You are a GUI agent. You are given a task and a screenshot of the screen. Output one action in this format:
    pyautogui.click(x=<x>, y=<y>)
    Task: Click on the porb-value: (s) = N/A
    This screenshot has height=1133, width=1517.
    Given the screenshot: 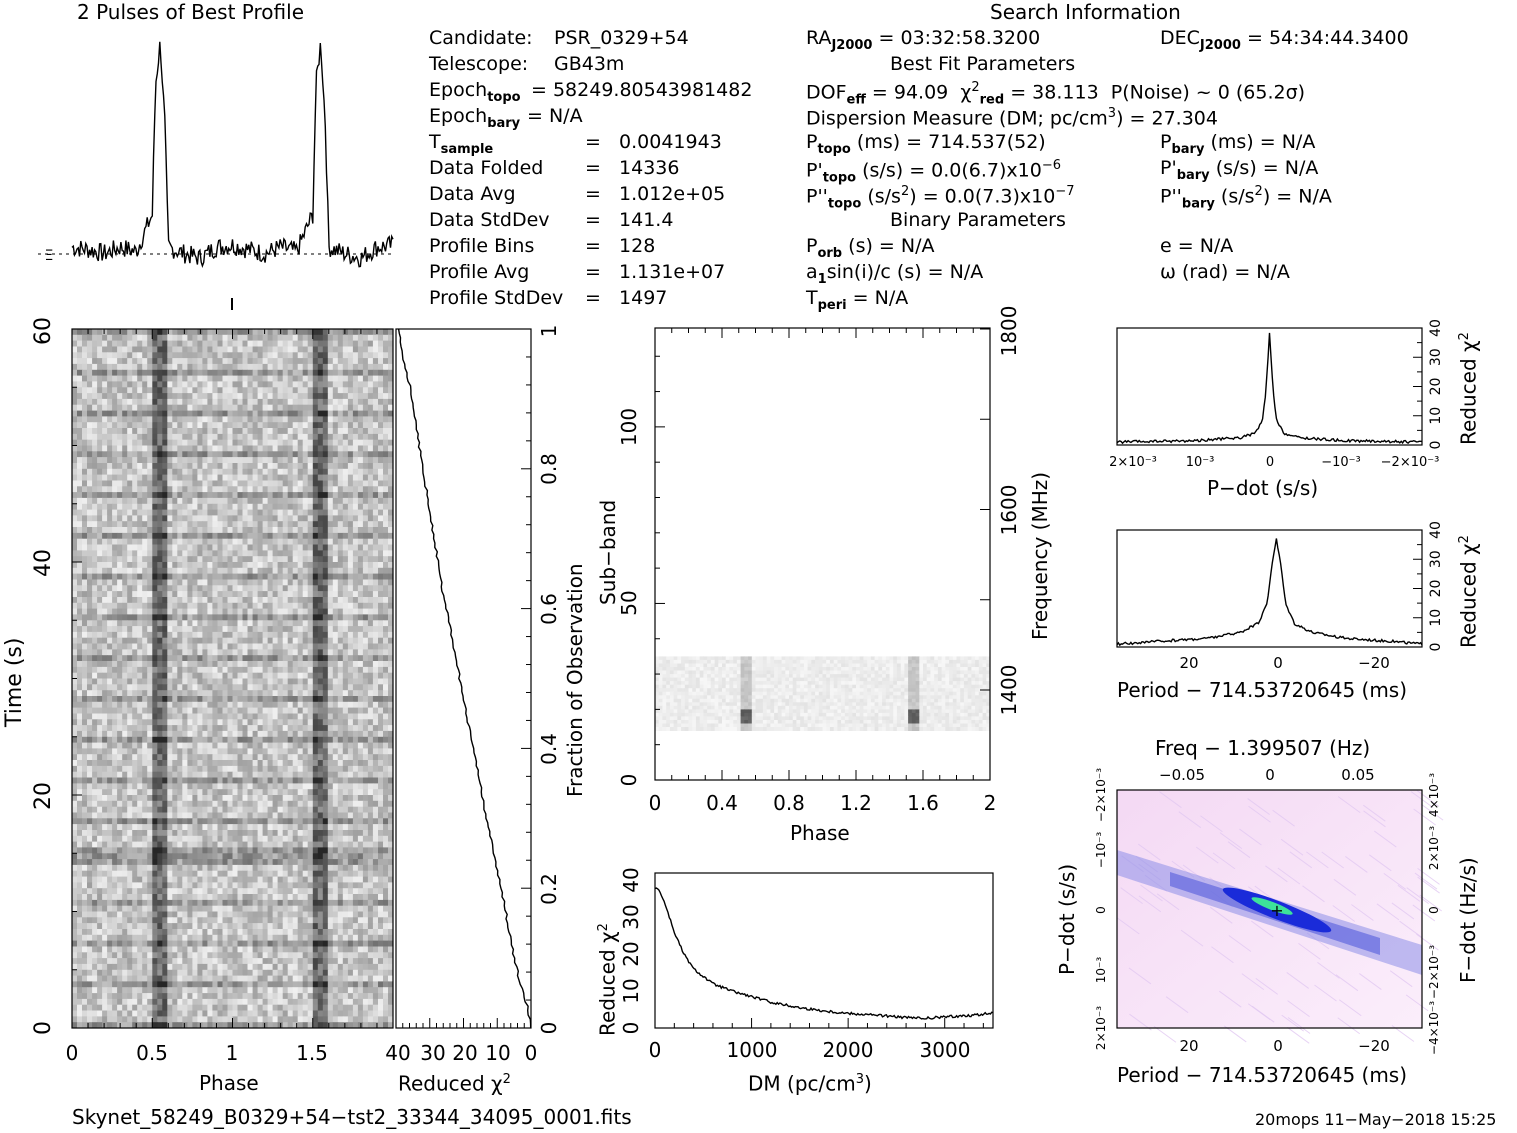 What is the action you would take?
    pyautogui.click(x=891, y=246)
    